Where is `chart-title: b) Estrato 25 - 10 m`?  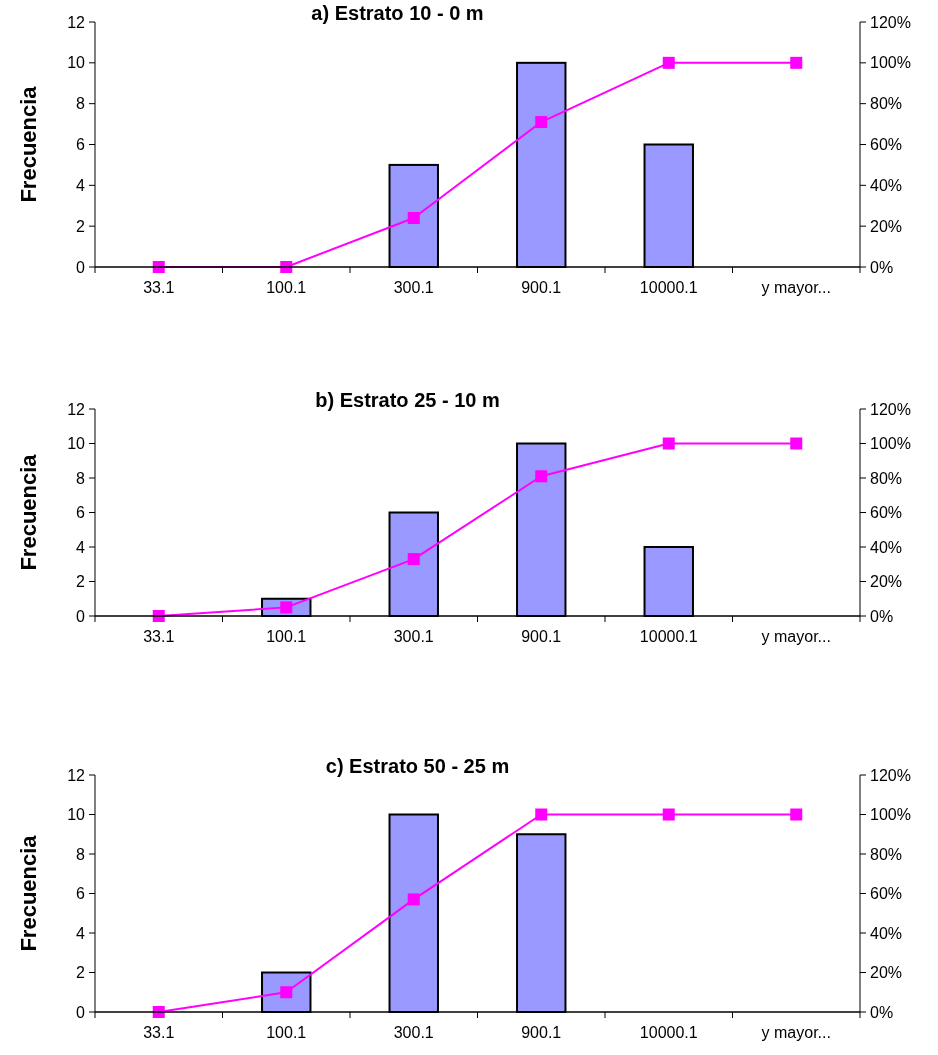
chart-title: b) Estrato 25 - 10 m is located at coordinates (407, 400).